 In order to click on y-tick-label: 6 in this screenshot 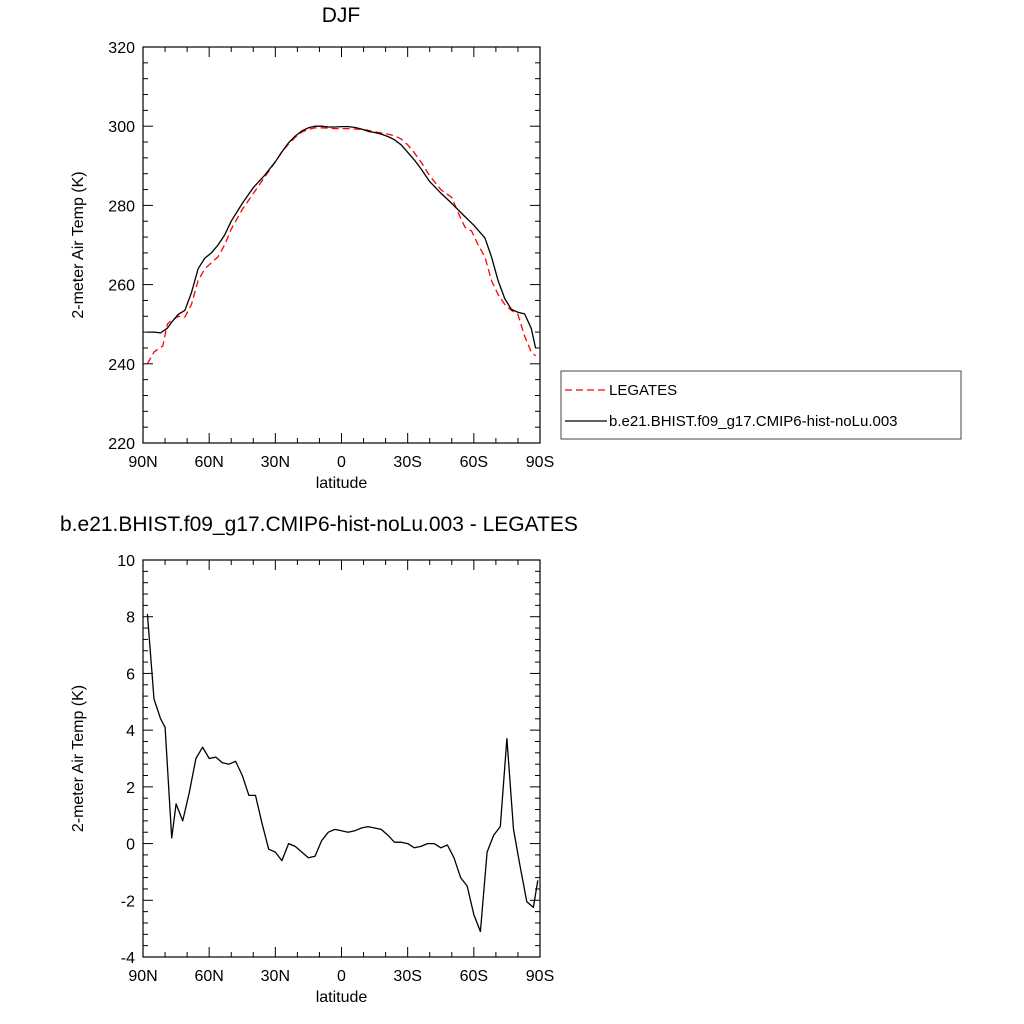, I will do `click(130, 674)`.